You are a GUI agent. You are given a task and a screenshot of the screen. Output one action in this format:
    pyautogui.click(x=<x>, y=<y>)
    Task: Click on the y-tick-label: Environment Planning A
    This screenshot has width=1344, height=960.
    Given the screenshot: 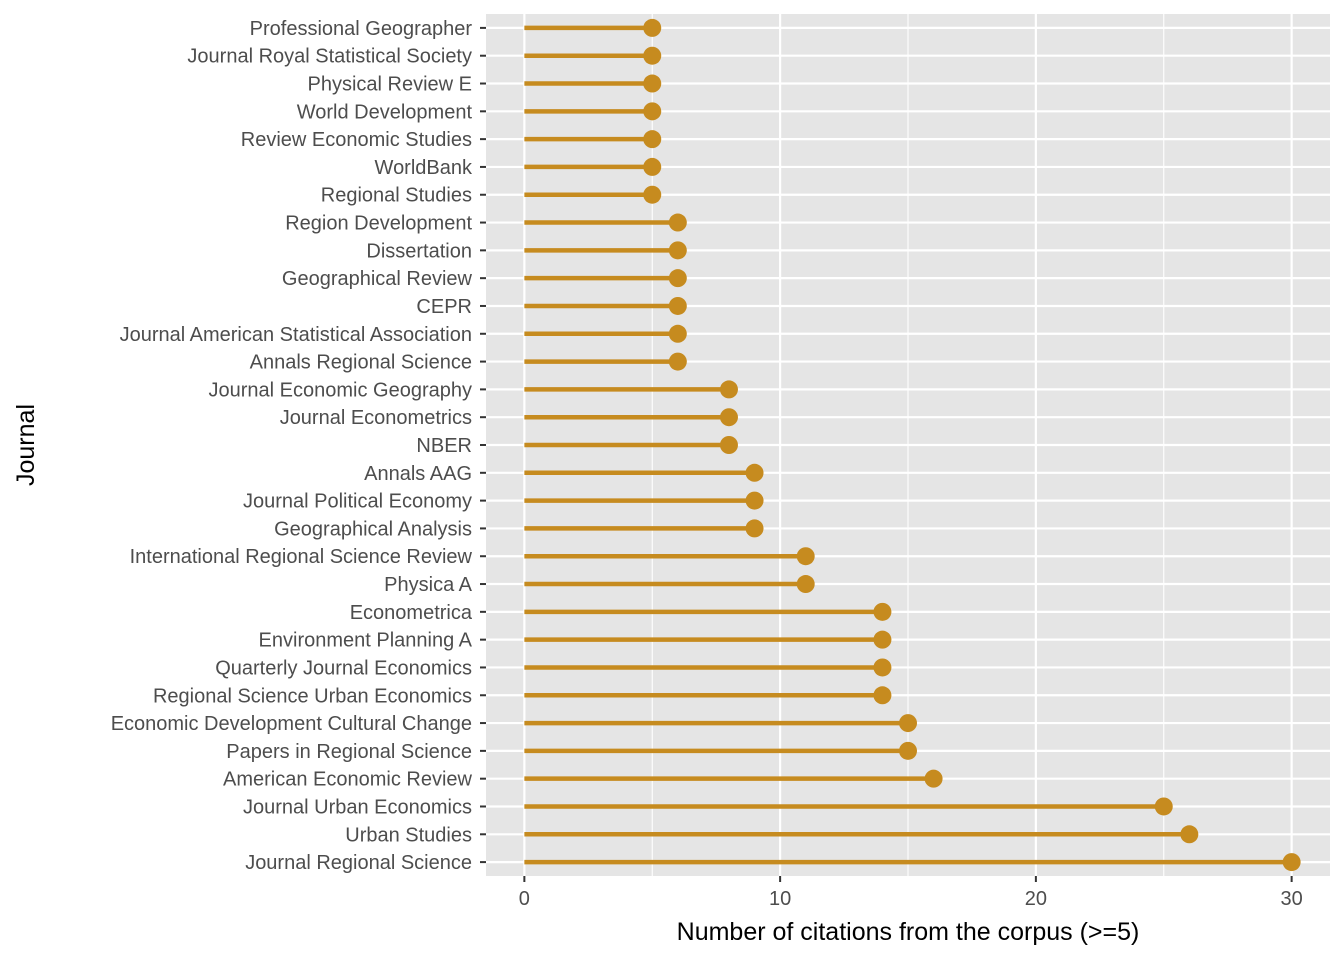 What is the action you would take?
    pyautogui.click(x=366, y=641)
    